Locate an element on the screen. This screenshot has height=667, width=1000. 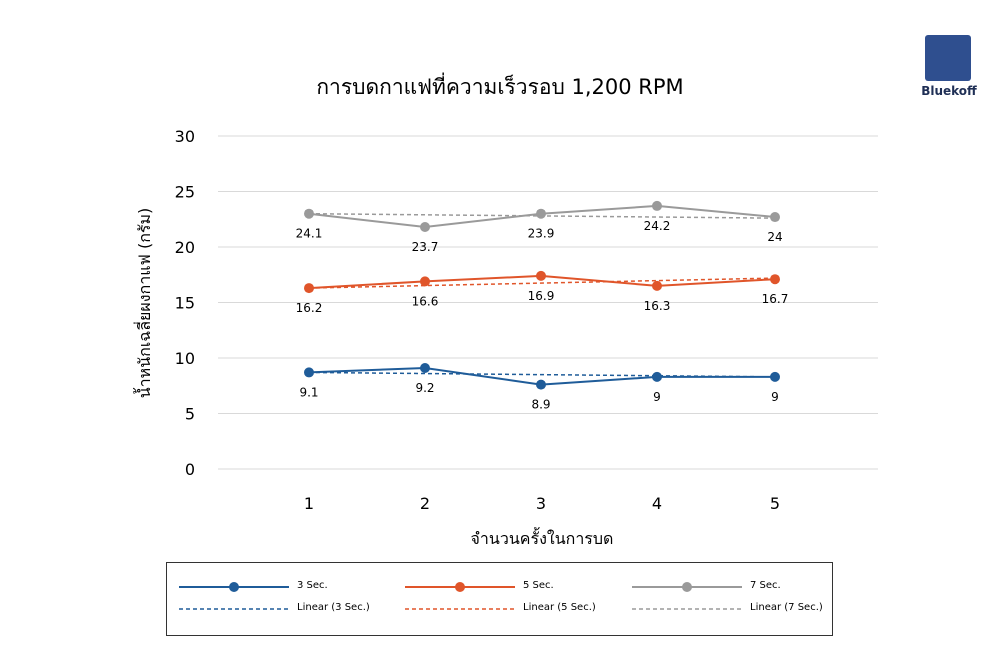
y-tick-label: 15 is located at coordinates (185, 303).